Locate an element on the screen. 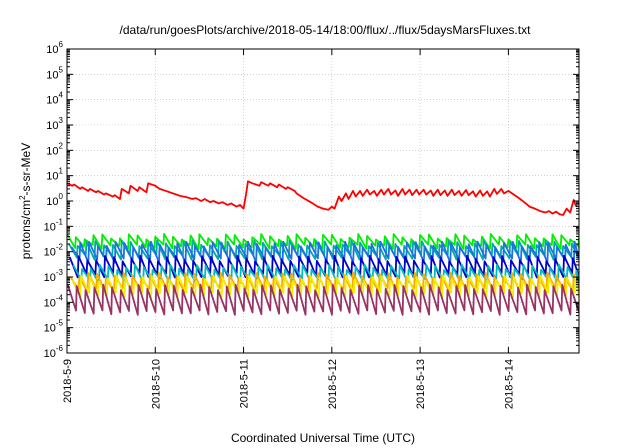  y-axis-label-sup: 2 is located at coordinates (22, 197).